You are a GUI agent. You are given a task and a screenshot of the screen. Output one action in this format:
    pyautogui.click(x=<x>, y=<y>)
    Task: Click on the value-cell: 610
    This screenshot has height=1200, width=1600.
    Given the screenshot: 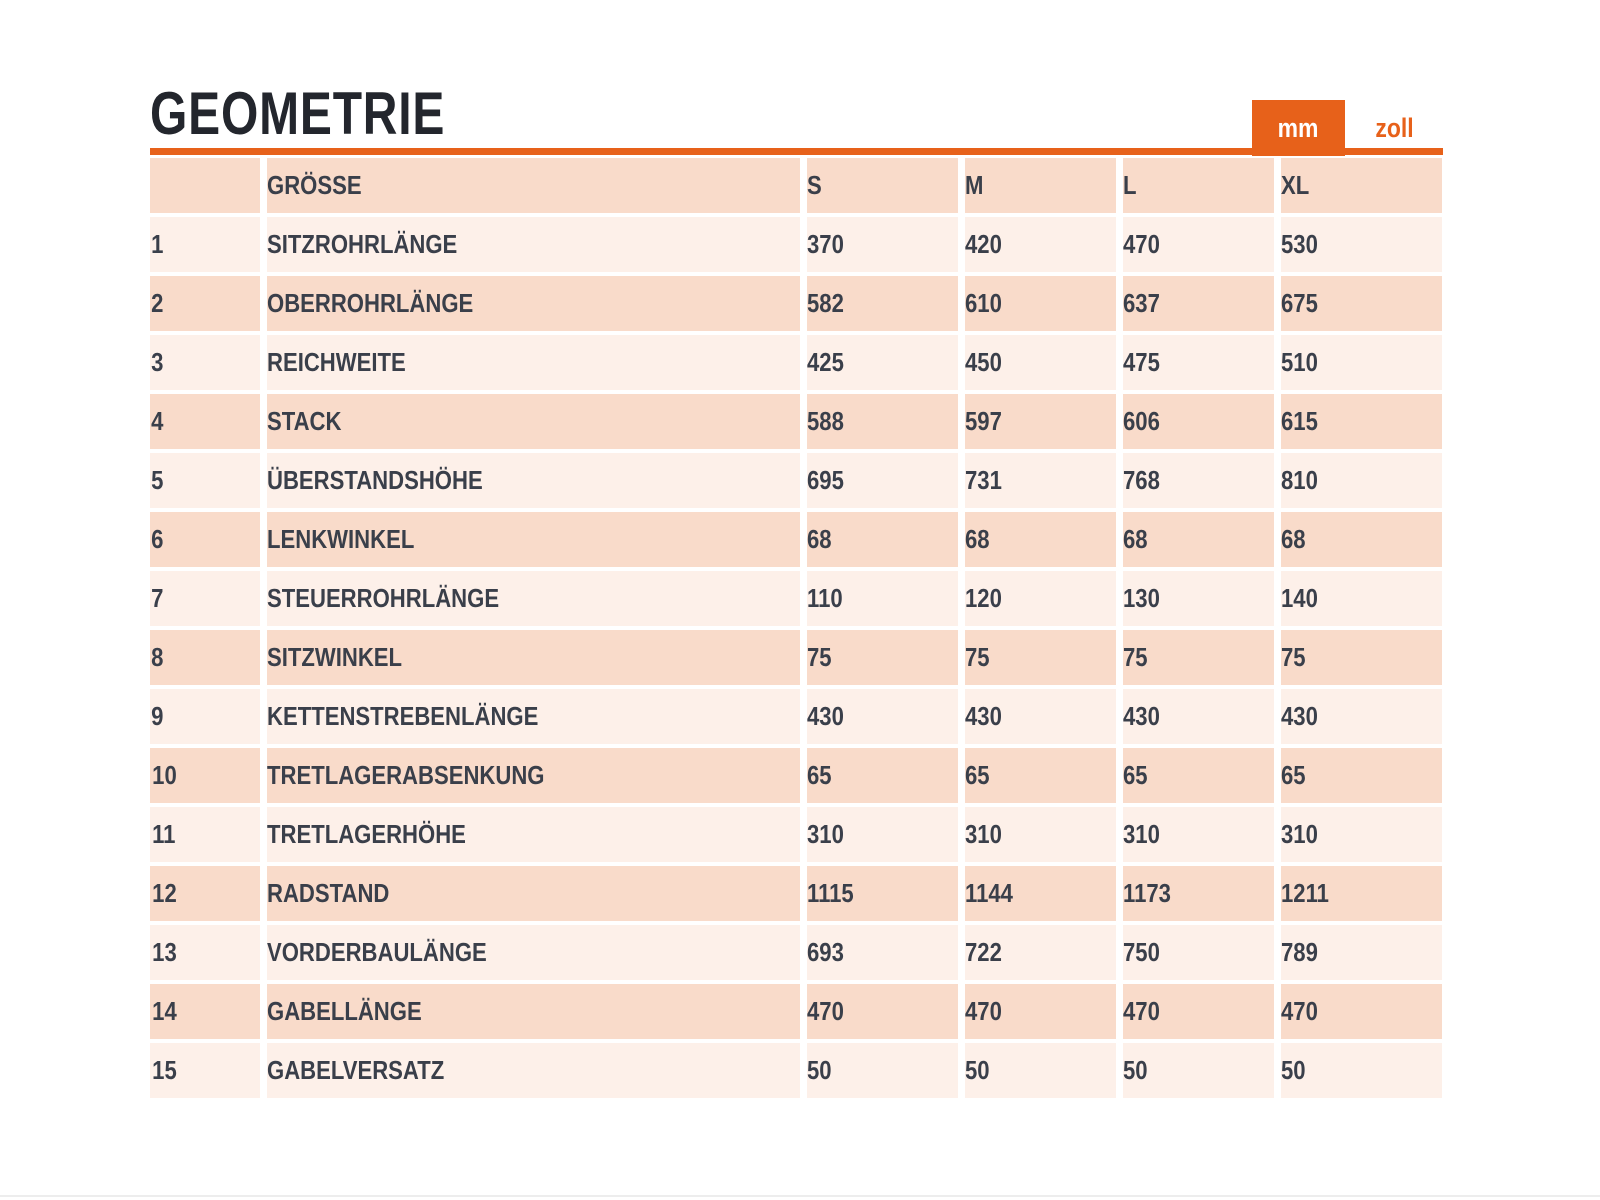 What is the action you would take?
    pyautogui.click(x=1040, y=303)
    